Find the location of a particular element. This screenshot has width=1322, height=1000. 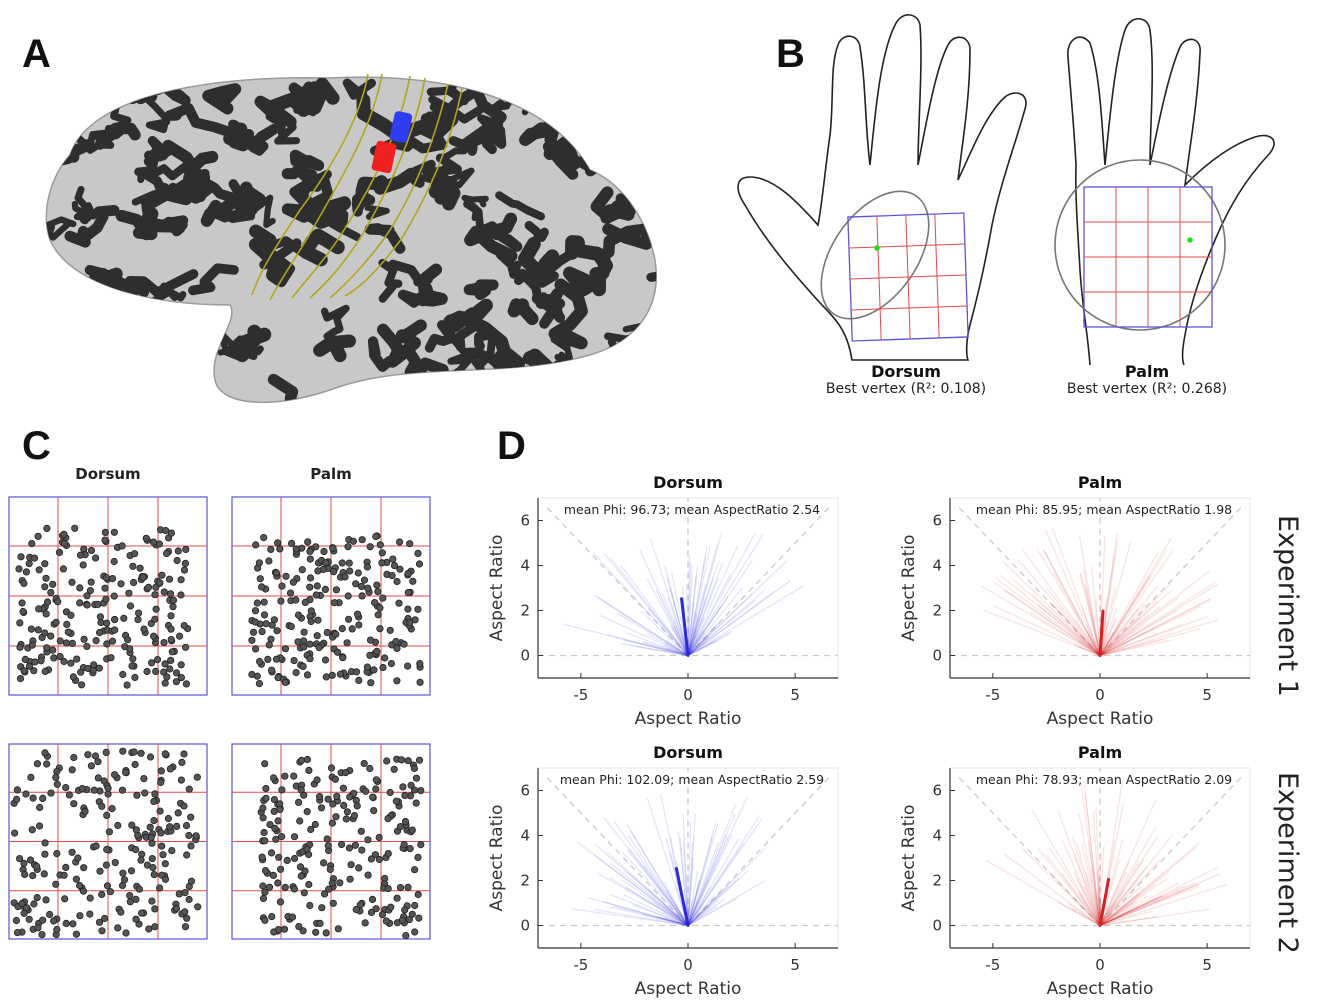

y-tick-label: 0 is located at coordinates (525, 656).